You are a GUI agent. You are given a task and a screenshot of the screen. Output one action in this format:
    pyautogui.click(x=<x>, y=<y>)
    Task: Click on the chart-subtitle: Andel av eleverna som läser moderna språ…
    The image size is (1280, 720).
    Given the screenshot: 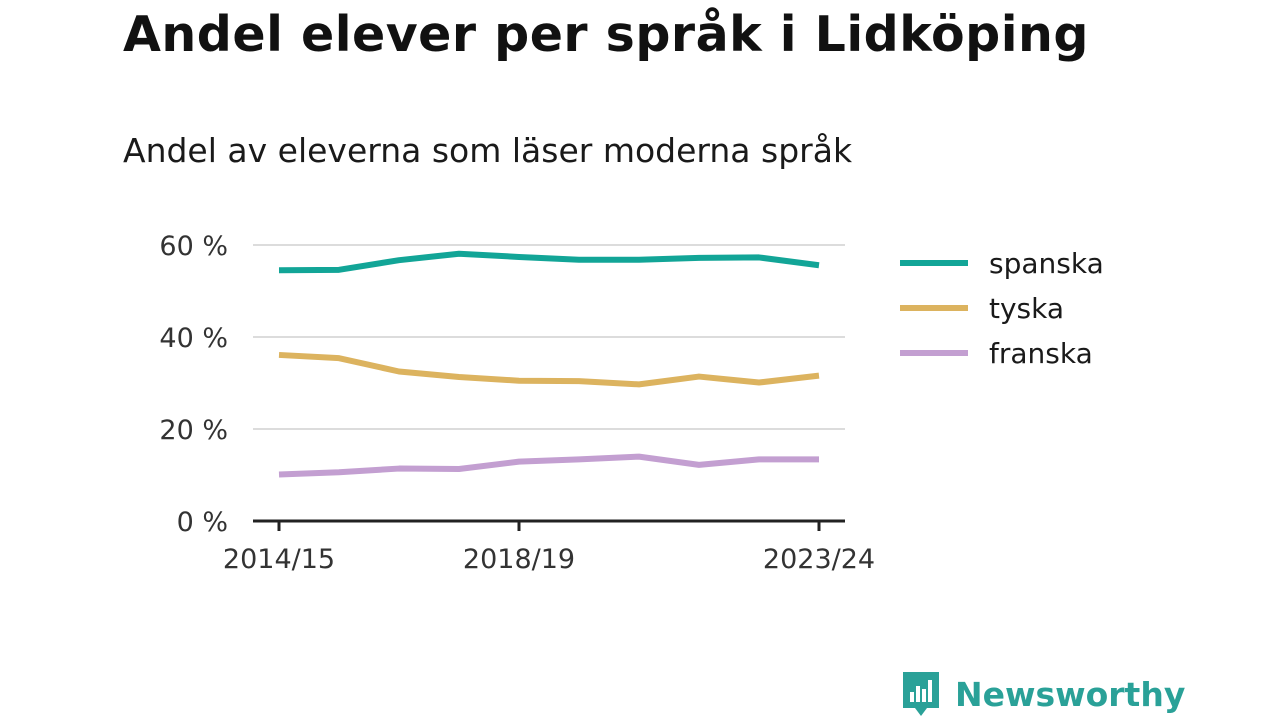 What is the action you would take?
    pyautogui.click(x=488, y=150)
    